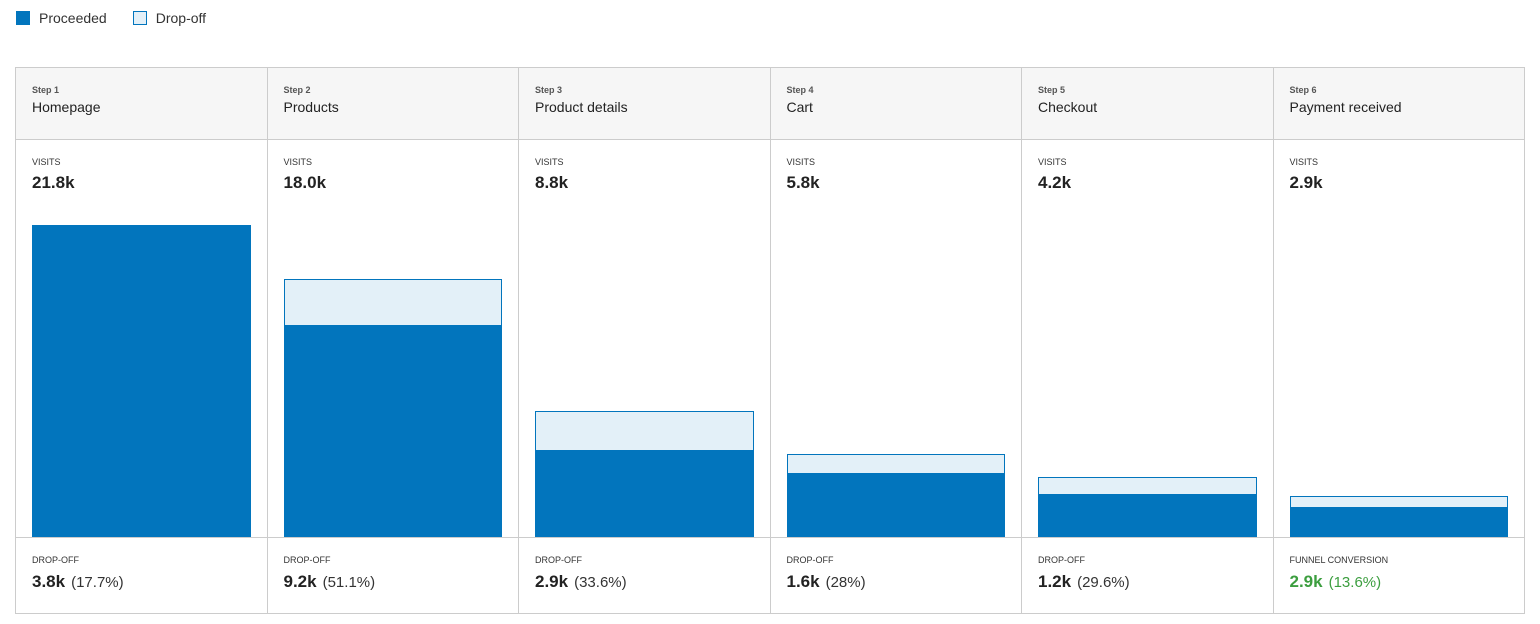 The width and height of the screenshot is (1540, 624). I want to click on step-header: Step 5 Checkout, so click(1147, 104).